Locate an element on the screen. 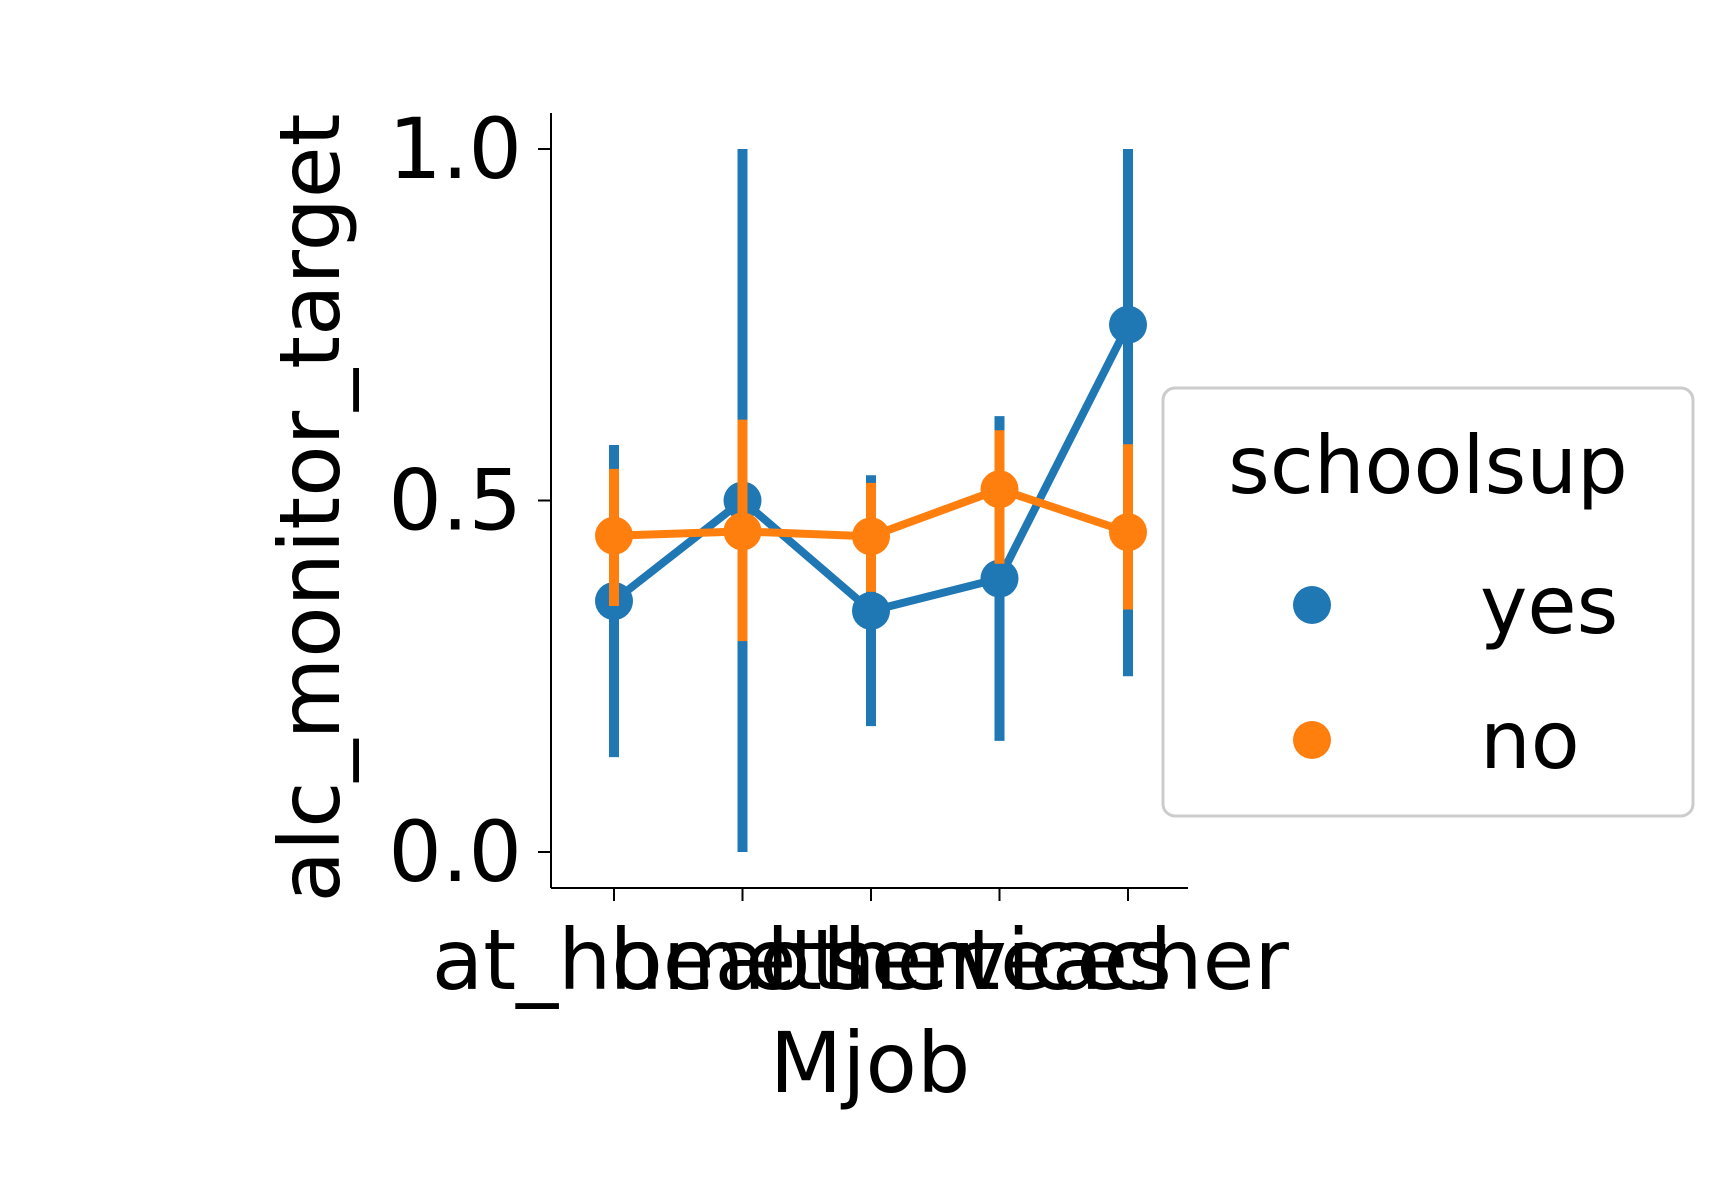  legend-marker-no is located at coordinates (1312, 740).